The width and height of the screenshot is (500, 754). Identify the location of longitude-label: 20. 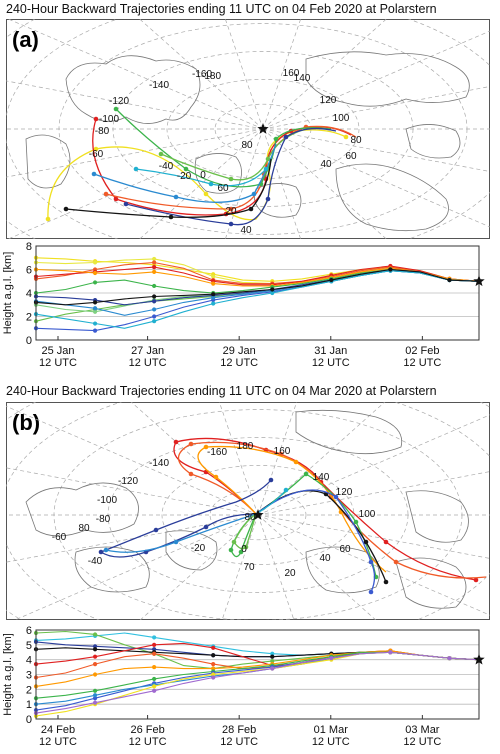
(290, 573).